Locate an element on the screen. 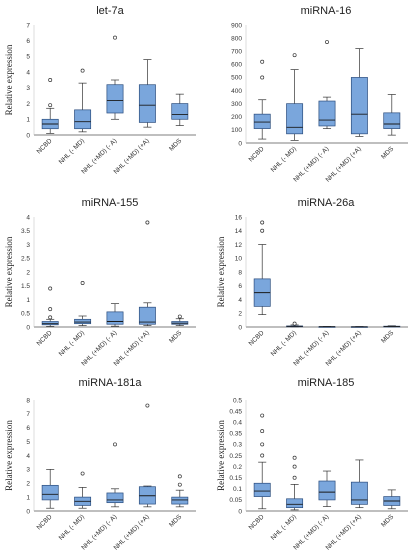 The image size is (418, 550). chart-title: miRNA-185 is located at coordinates (326, 383).